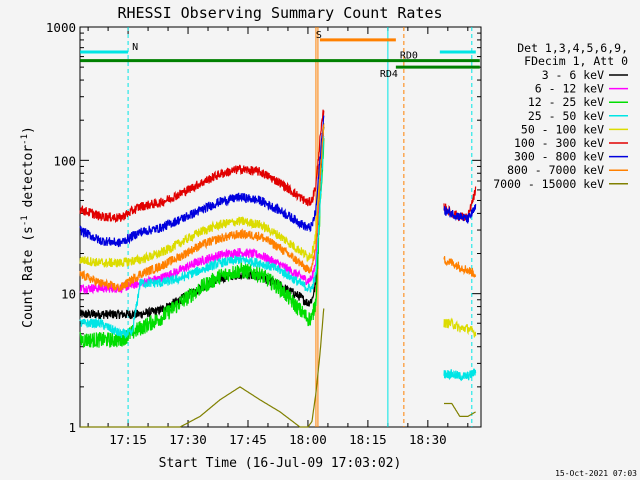 The height and width of the screenshot is (480, 640). What do you see at coordinates (64, 160) in the screenshot?
I see `y-tick-label-2: 100` at bounding box center [64, 160].